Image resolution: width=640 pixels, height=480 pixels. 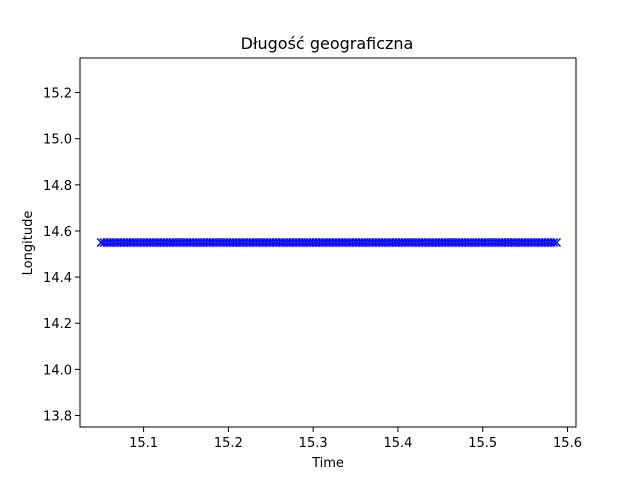 What do you see at coordinates (327, 463) in the screenshot?
I see `x-axis-label: Time` at bounding box center [327, 463].